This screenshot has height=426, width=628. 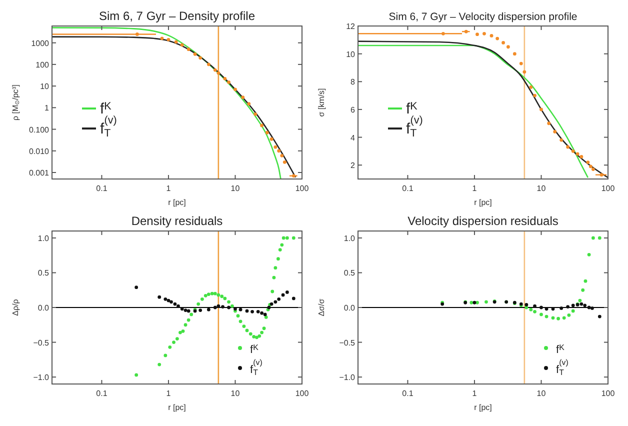 What do you see at coordinates (353, 82) in the screenshot?
I see `y-tick-label: 8` at bounding box center [353, 82].